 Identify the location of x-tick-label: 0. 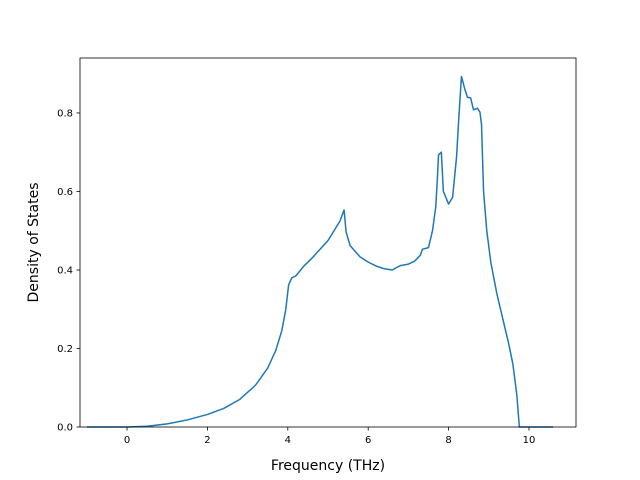
(127, 440).